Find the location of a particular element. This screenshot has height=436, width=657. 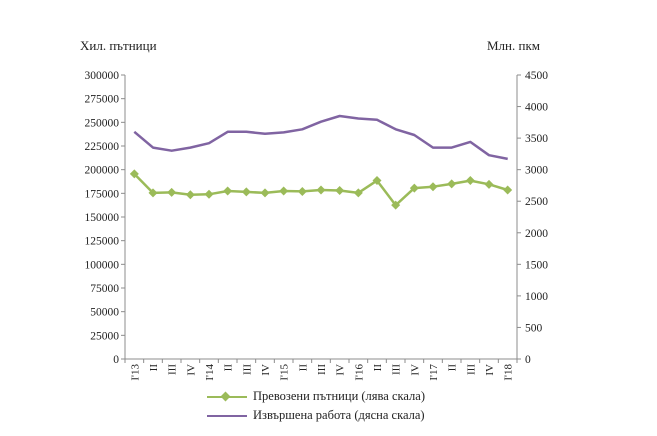

legend-item-passengers: Превозени пътници (лява скала) is located at coordinates (315, 396).